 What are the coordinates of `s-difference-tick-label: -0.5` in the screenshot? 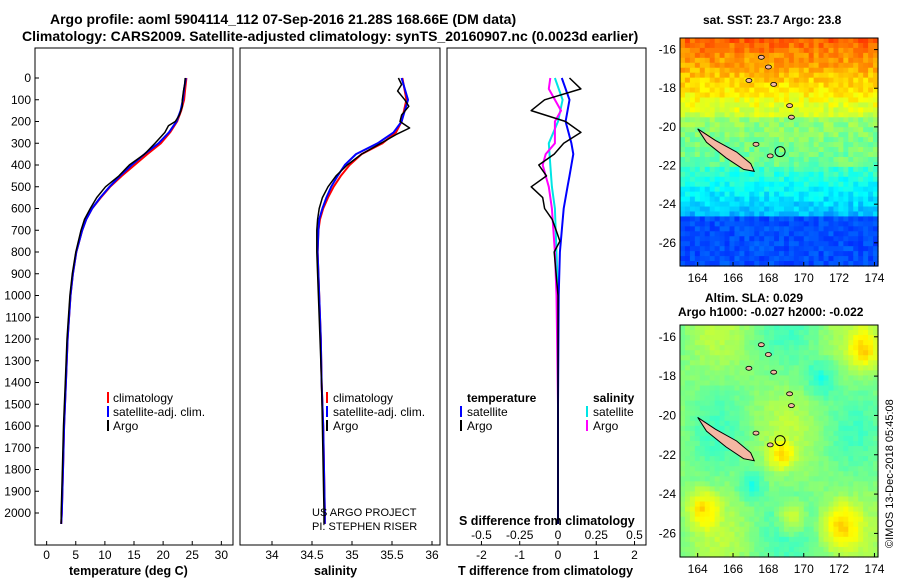 It's located at (481, 535).